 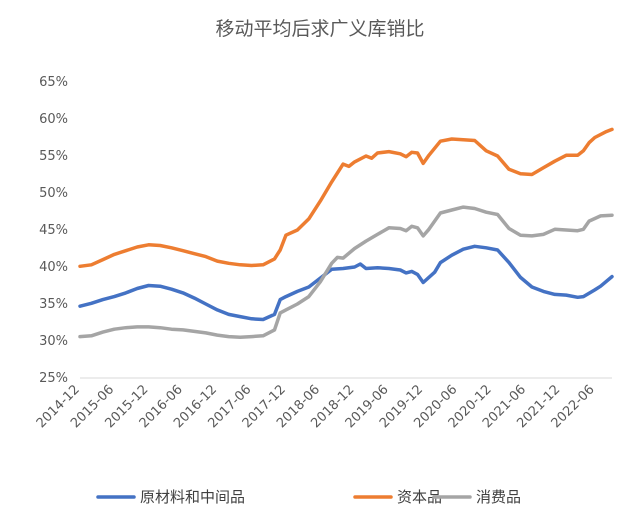 What do you see at coordinates (419, 497) in the screenshot?
I see `legend-label-1: 资本品` at bounding box center [419, 497].